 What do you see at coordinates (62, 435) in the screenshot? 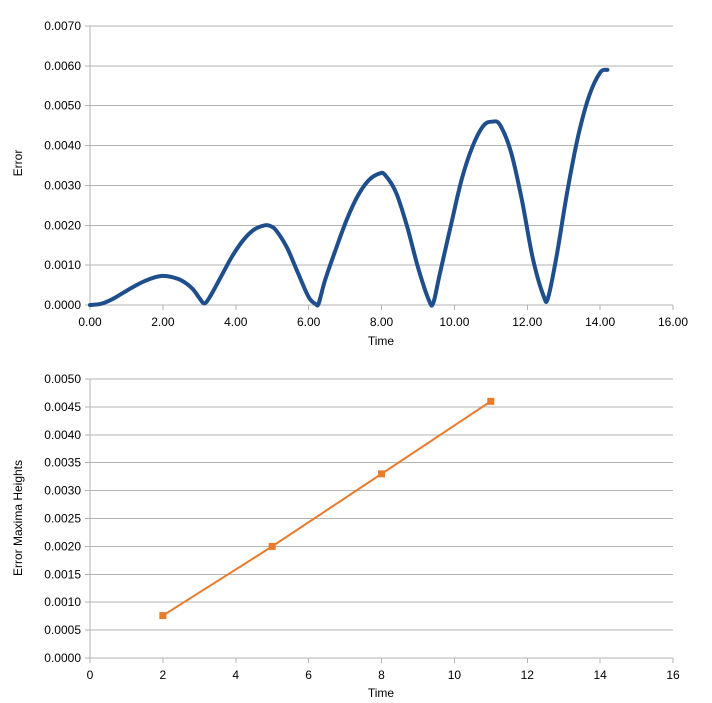
I see `error-maxima-chart-y-tick-label: 0.0040` at bounding box center [62, 435].